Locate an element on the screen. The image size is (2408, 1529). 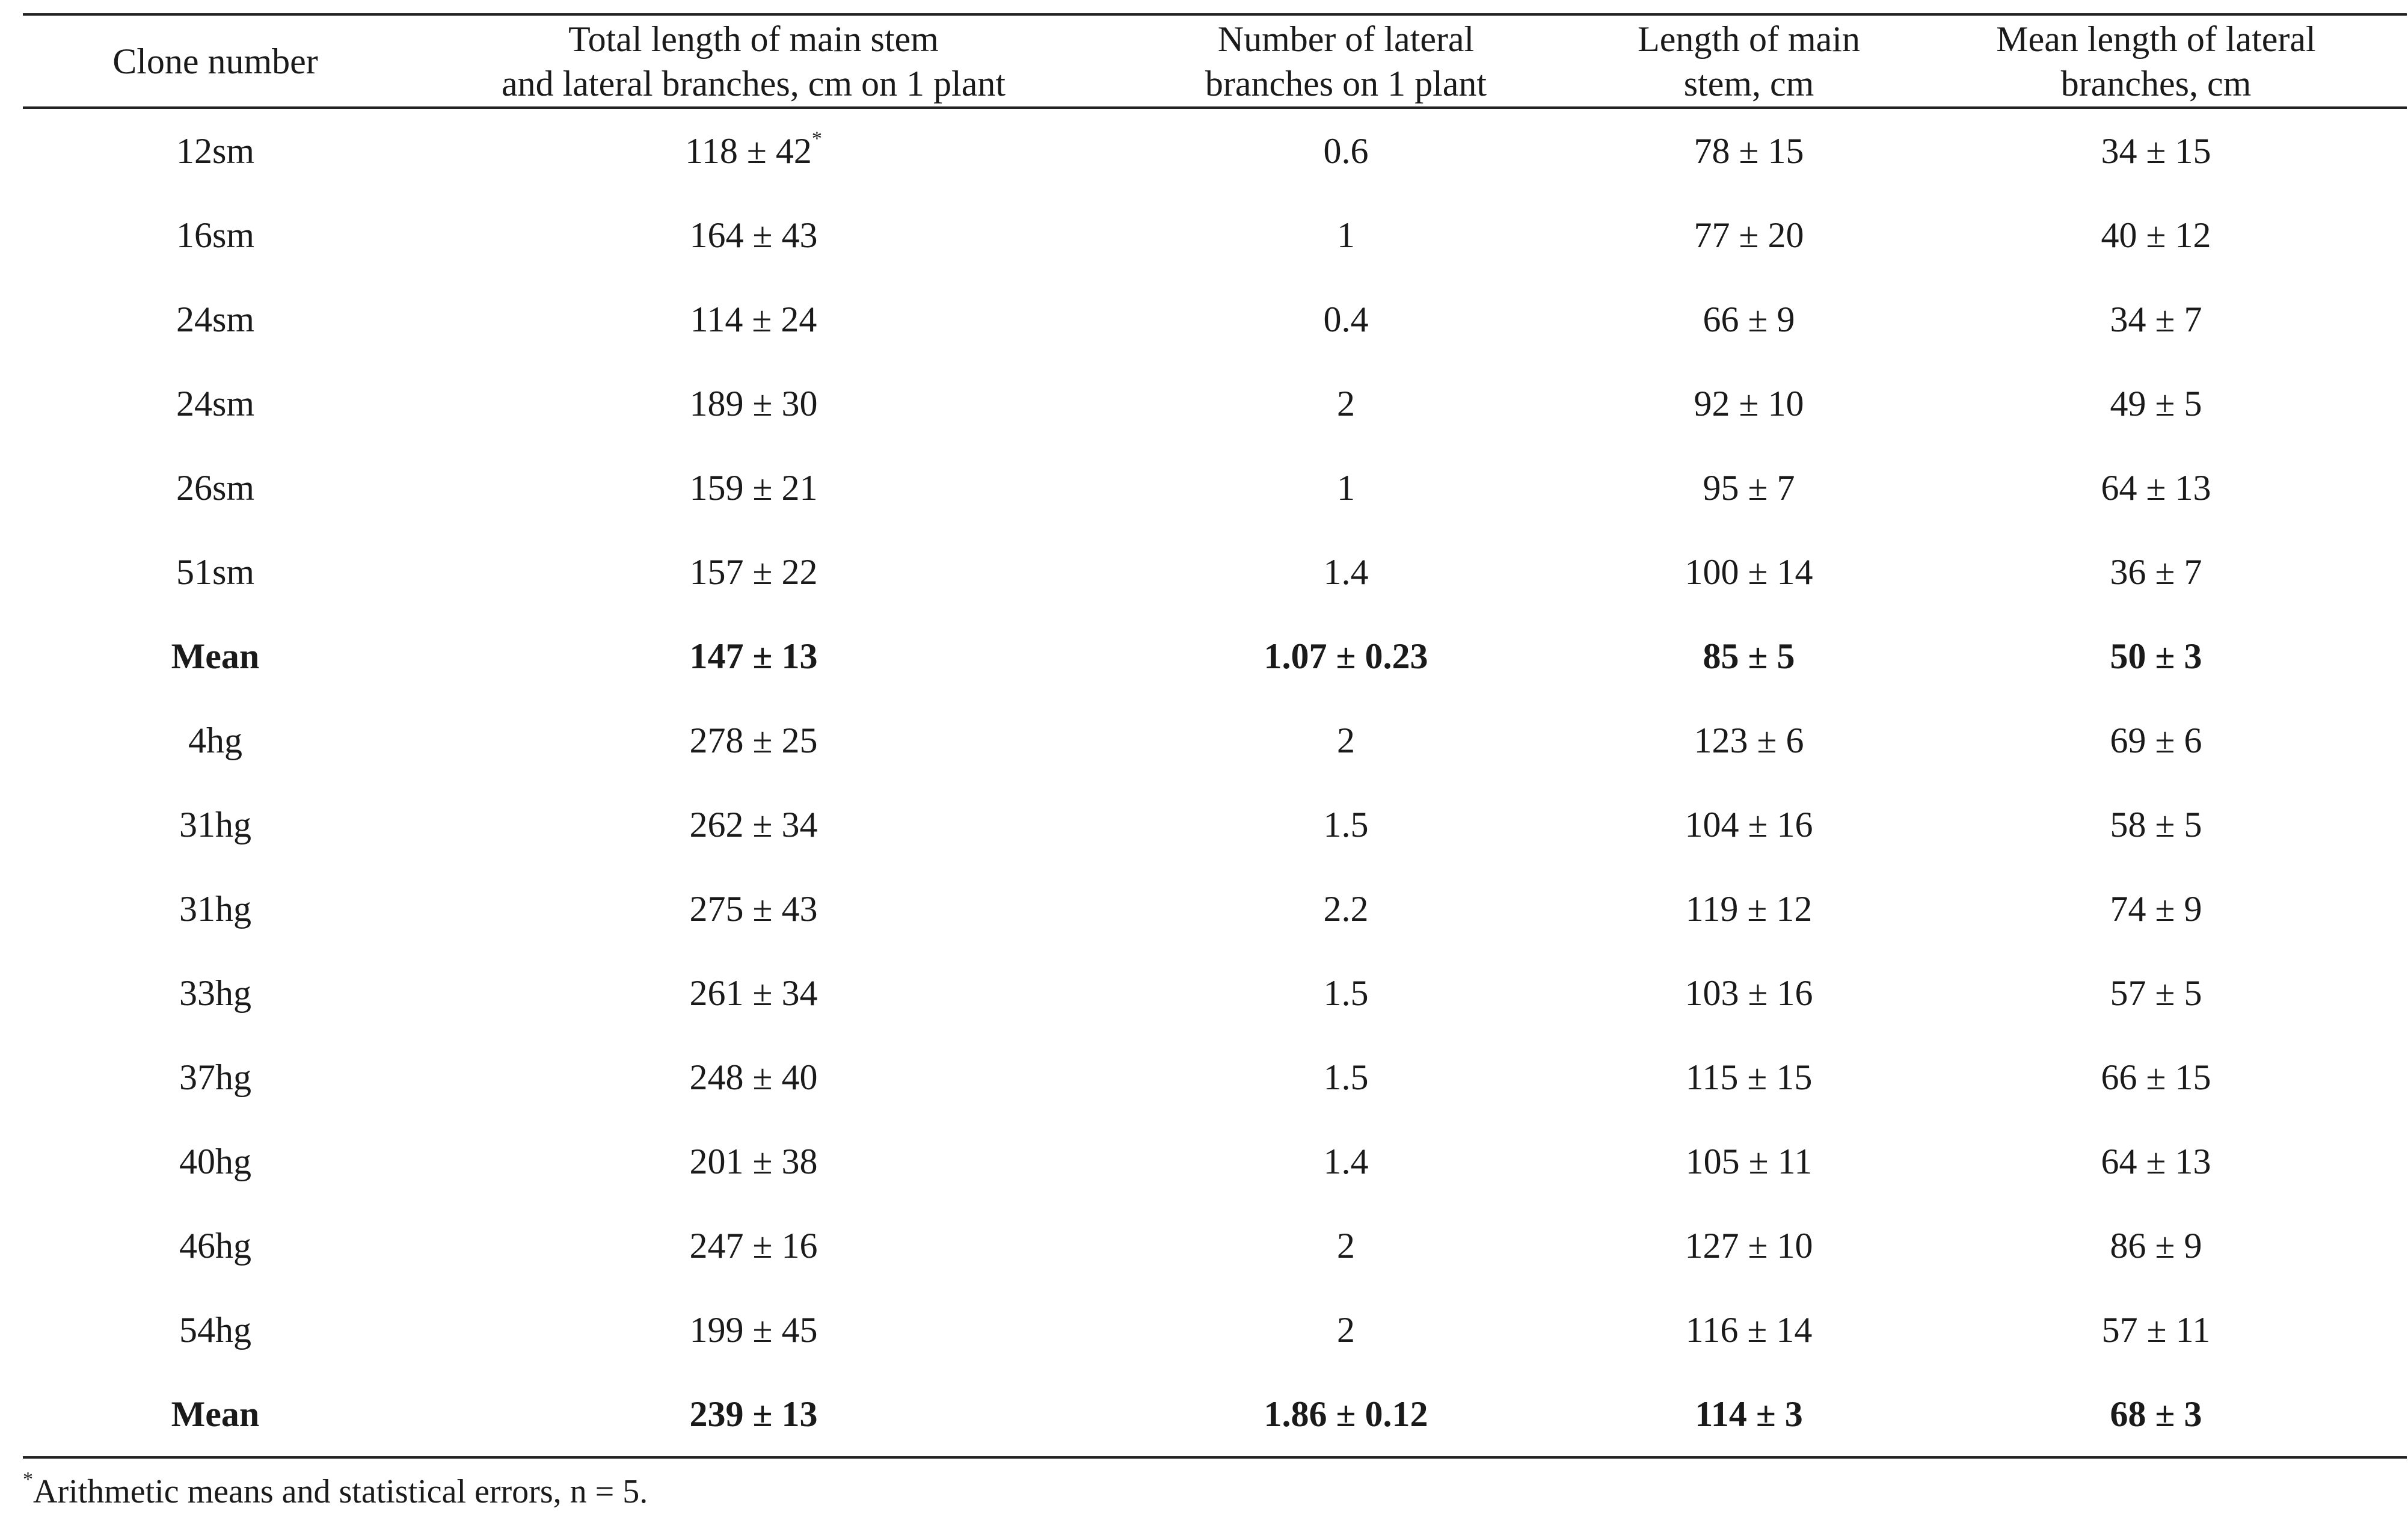
cell-clone-number-value: Mean is located at coordinates (215, 656).